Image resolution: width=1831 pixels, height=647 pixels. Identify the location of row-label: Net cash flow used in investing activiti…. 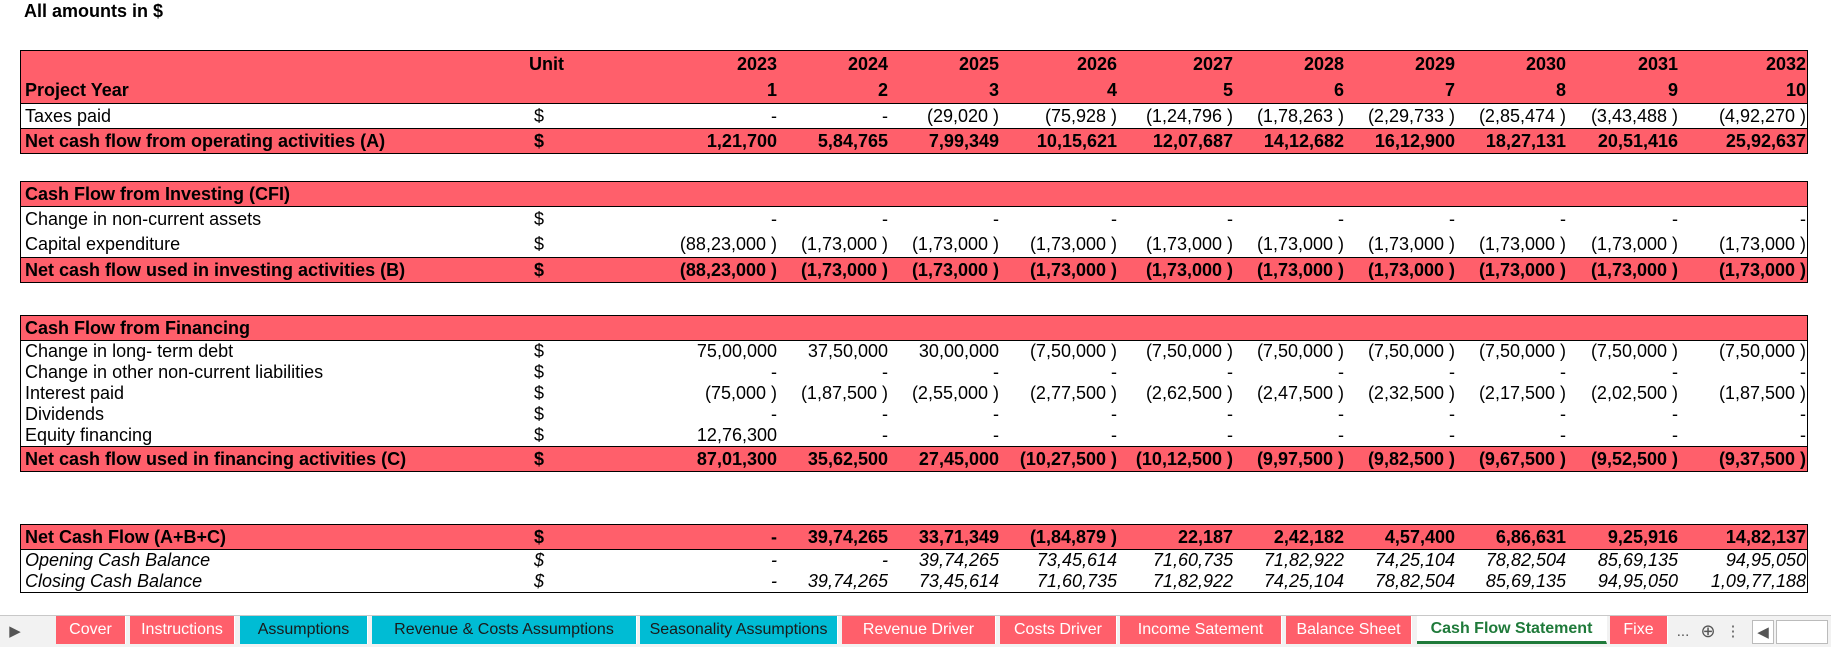
(215, 269).